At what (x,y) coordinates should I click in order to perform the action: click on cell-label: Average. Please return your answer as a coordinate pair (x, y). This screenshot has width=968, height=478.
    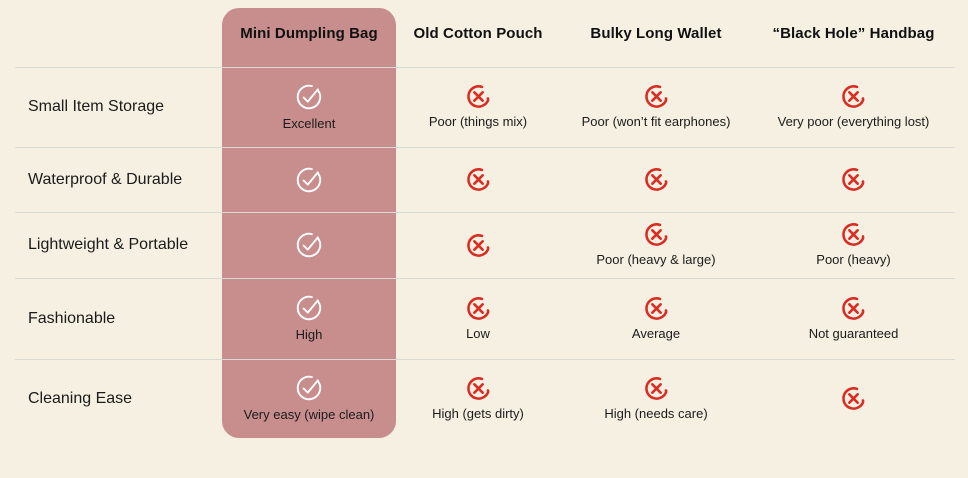
    Looking at the image, I should click on (656, 333).